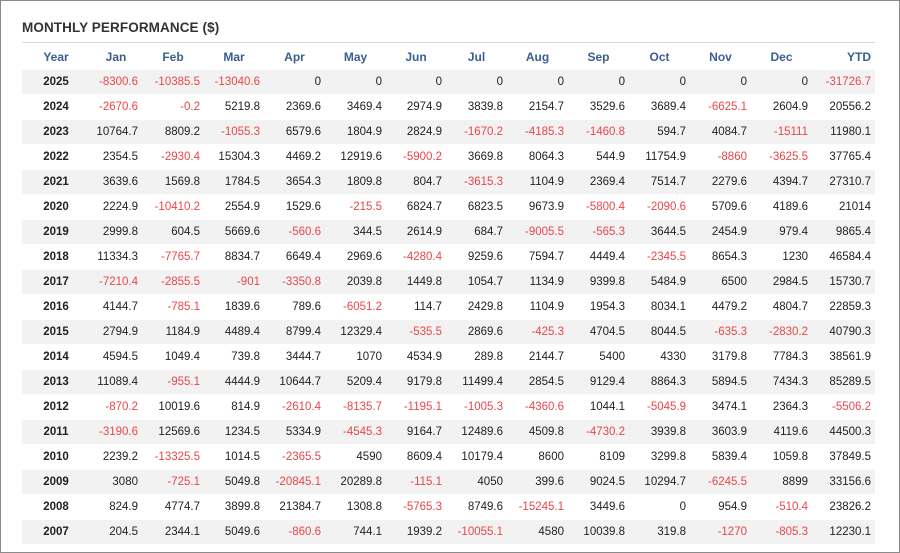 Image resolution: width=900 pixels, height=553 pixels. What do you see at coordinates (355, 207) in the screenshot?
I see `month-value-cell: -215.5` at bounding box center [355, 207].